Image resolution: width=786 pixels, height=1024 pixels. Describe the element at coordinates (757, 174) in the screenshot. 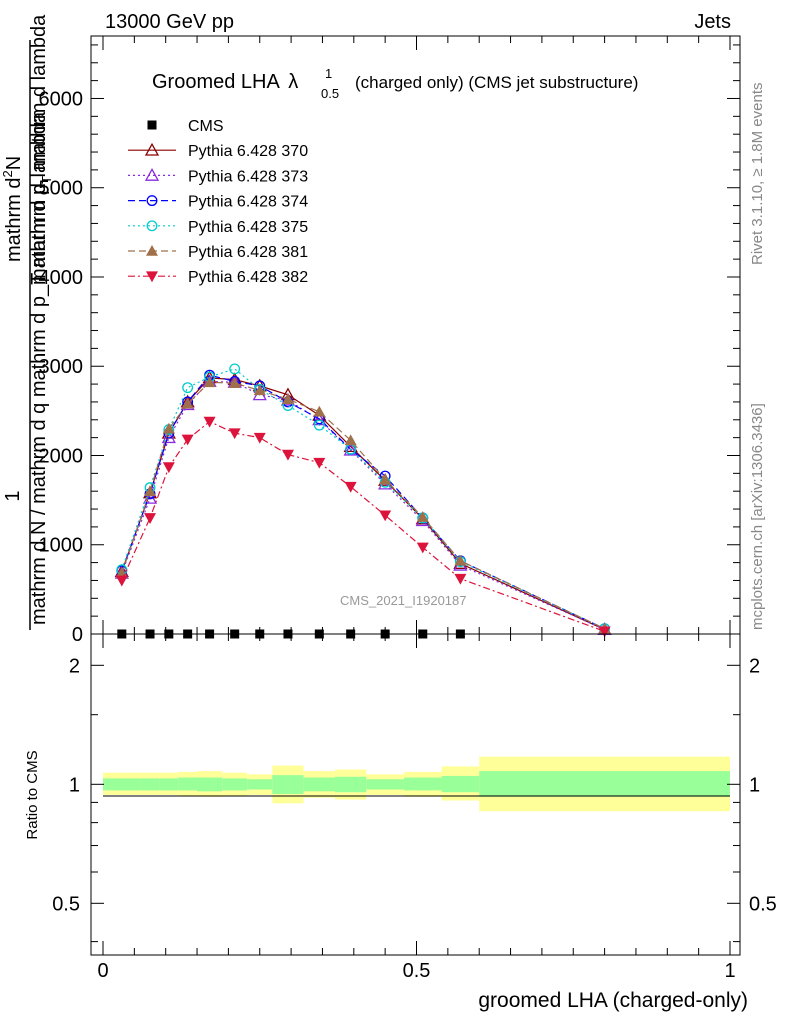

I see `rivet-label: Rivet 3.1.10, ≥ 1.8M events` at that location.